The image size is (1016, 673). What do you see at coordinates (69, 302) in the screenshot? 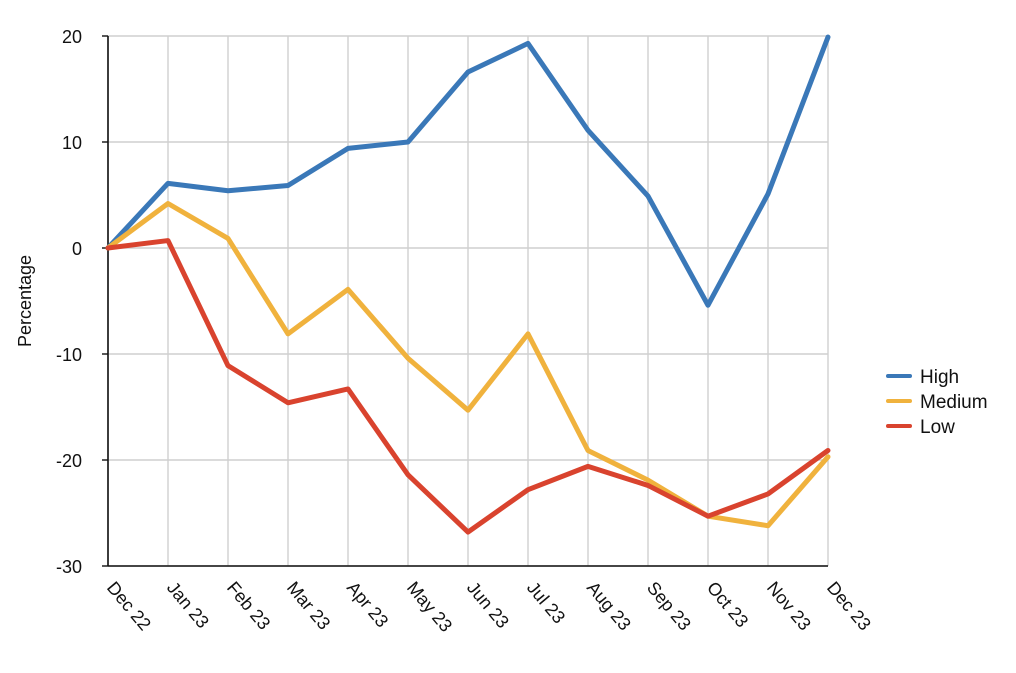
I see `y-tick-labels: 20 10 0 -10 -20 -30` at bounding box center [69, 302].